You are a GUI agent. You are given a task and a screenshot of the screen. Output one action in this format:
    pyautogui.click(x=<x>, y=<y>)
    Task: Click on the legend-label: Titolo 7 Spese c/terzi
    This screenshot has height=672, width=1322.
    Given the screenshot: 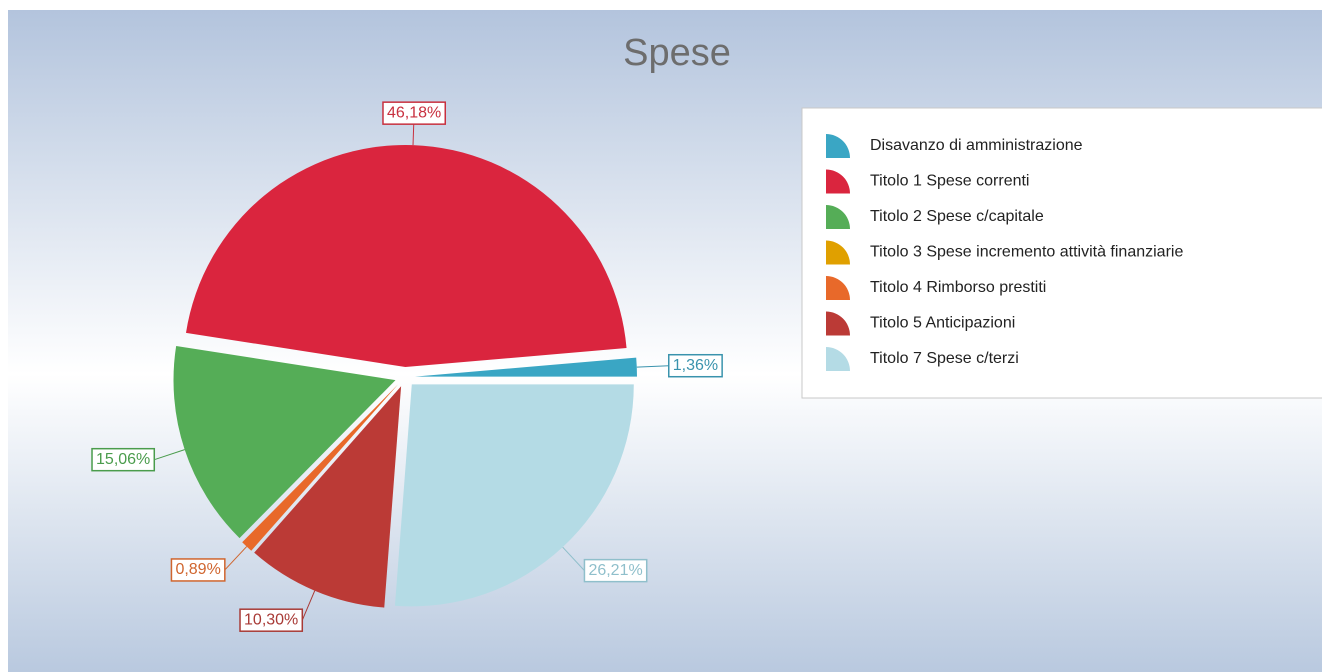 What is the action you would take?
    pyautogui.click(x=944, y=358)
    